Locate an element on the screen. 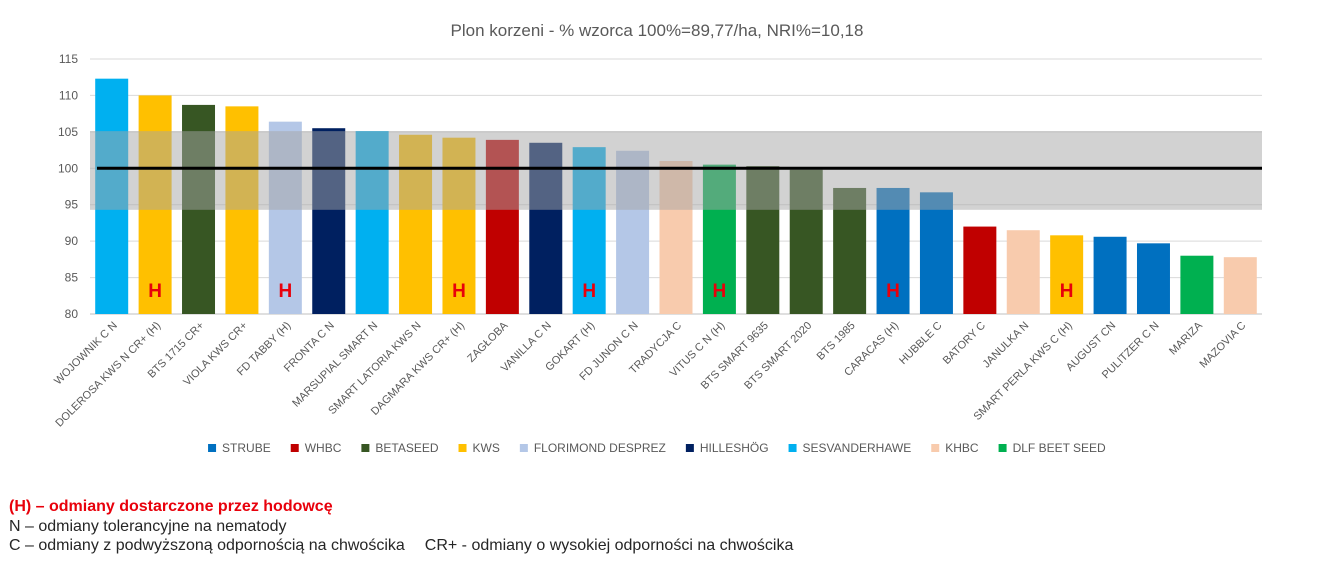 This screenshot has width=1324, height=567. legend-item: STRUBE is located at coordinates (239, 448).